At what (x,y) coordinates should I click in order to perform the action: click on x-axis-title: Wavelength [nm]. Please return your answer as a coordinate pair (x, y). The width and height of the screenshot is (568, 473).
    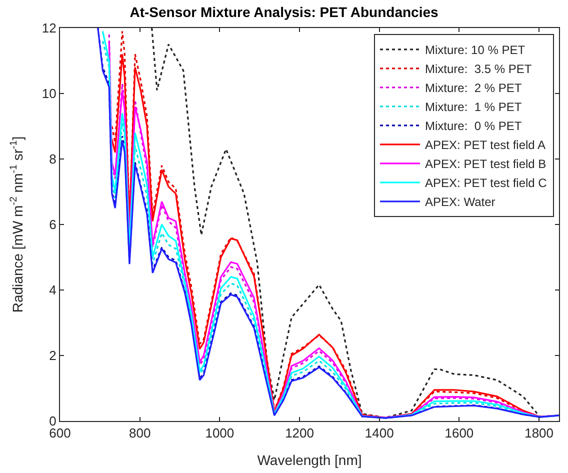
    Looking at the image, I should click on (309, 460).